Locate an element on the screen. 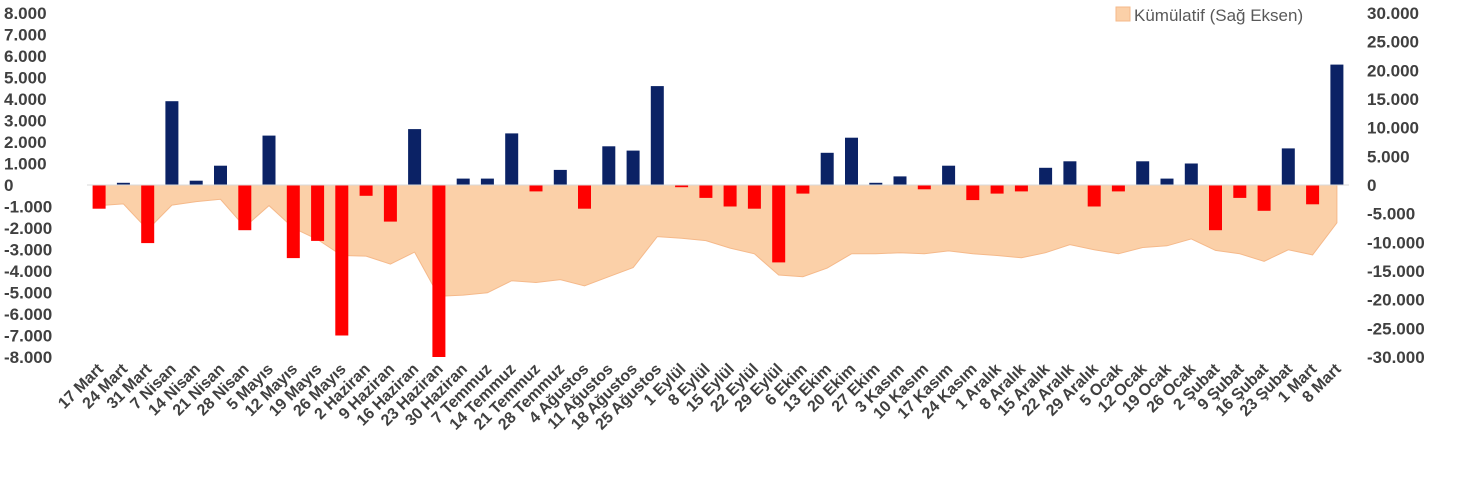 The image size is (1467, 499). left-tick-label: -8.000 is located at coordinates (28, 357).